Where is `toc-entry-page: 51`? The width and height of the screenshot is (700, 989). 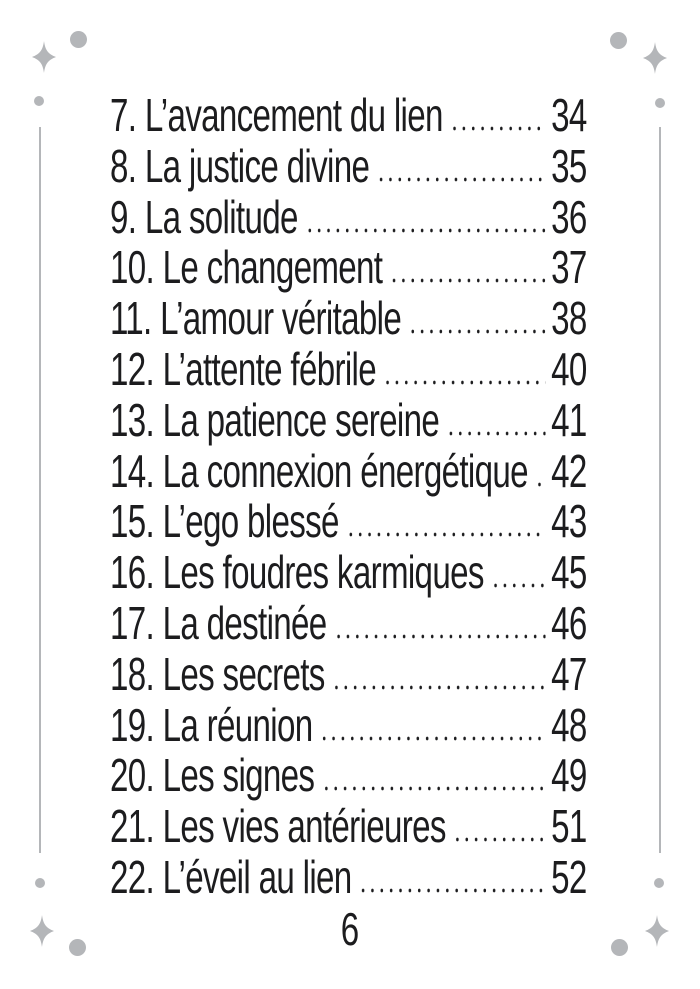
toc-entry-page: 51 is located at coordinates (569, 826).